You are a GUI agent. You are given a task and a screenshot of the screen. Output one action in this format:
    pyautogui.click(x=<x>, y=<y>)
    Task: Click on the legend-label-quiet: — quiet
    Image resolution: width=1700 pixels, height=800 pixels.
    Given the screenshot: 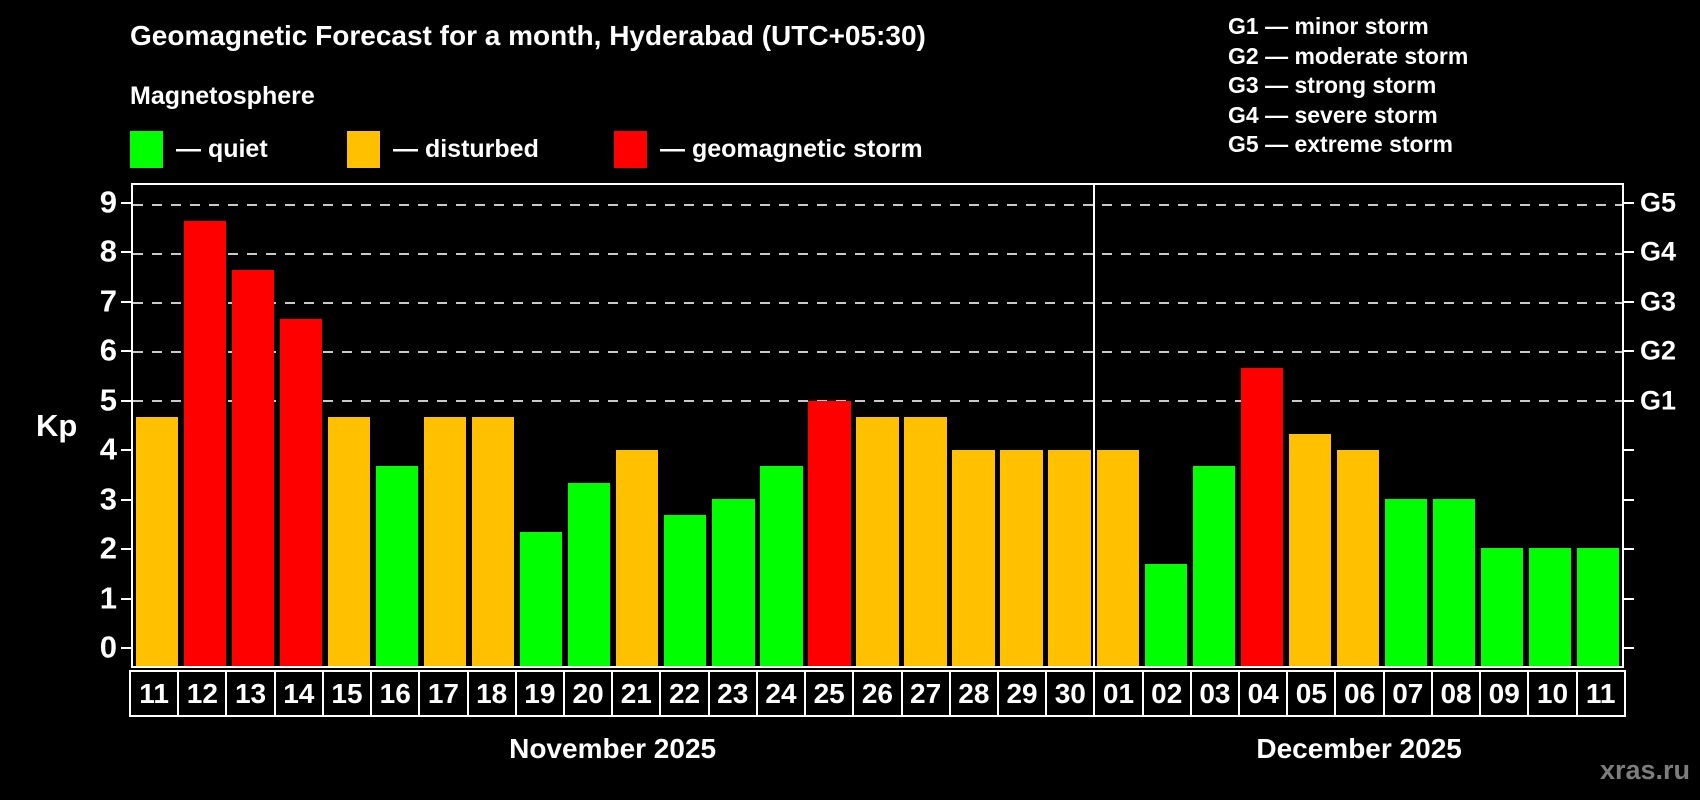 What is the action you would take?
    pyautogui.click(x=222, y=149)
    